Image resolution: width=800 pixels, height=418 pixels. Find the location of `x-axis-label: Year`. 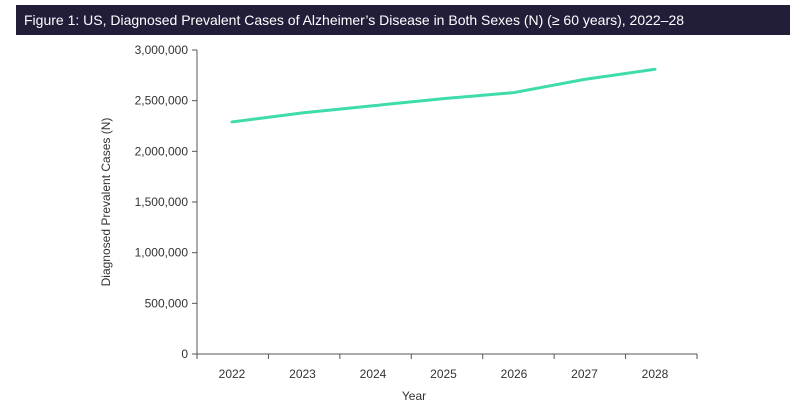

x-axis-label: Year is located at coordinates (414, 396).